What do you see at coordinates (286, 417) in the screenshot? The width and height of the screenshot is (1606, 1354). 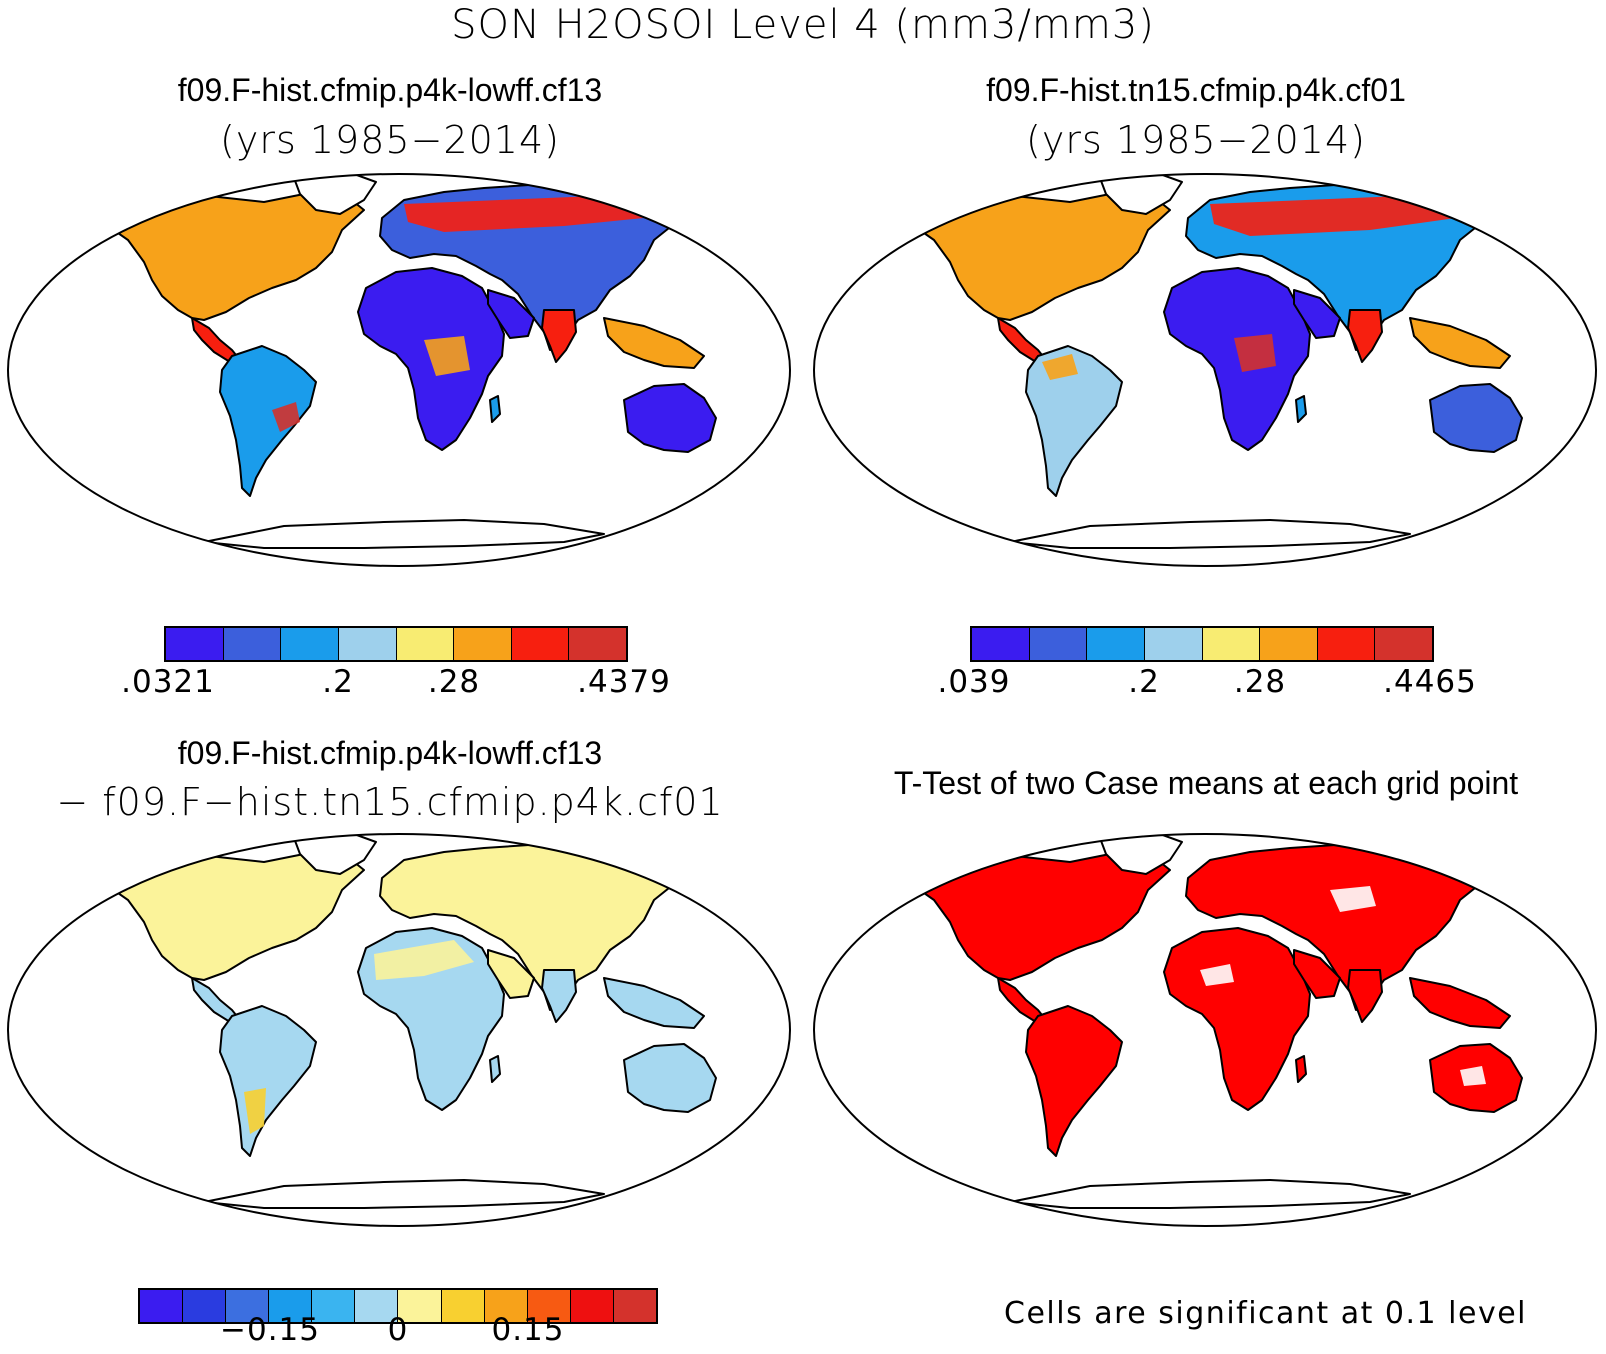 I see `field-region-samerica-east` at bounding box center [286, 417].